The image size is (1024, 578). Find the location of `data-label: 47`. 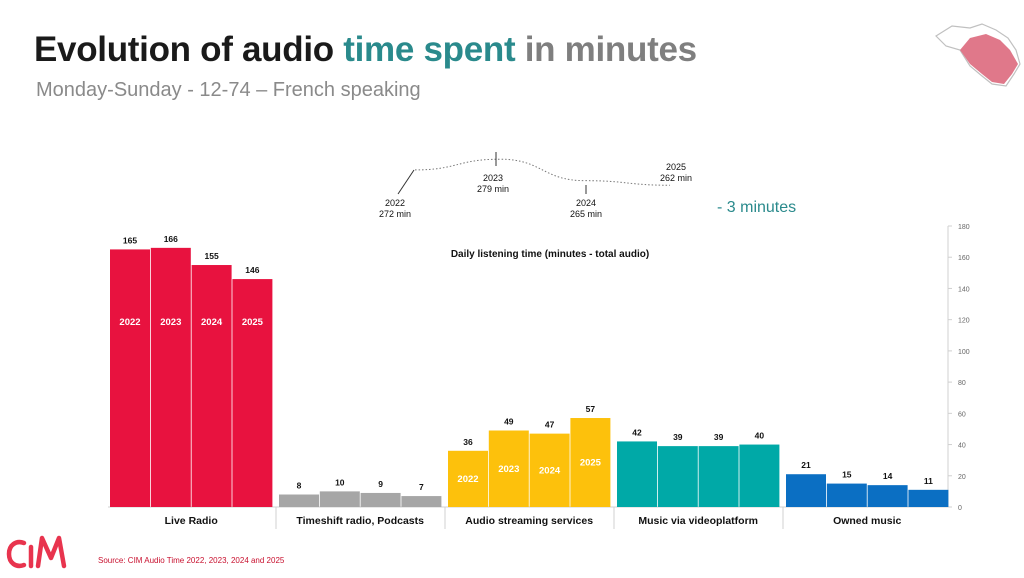

data-label: 47 is located at coordinates (550, 425).